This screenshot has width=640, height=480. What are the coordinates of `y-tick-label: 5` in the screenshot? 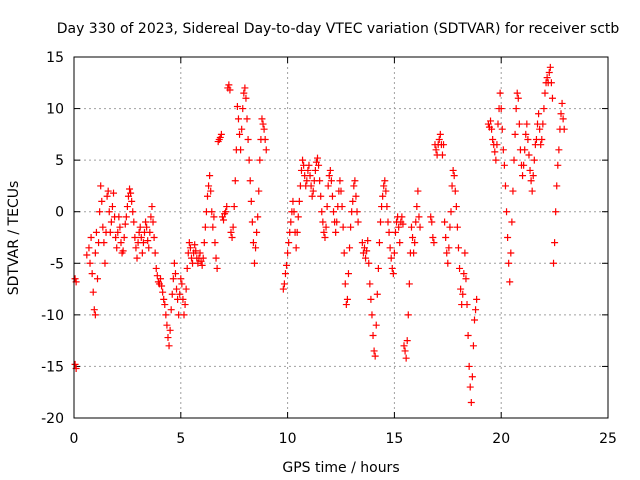 It's located at (59, 161).